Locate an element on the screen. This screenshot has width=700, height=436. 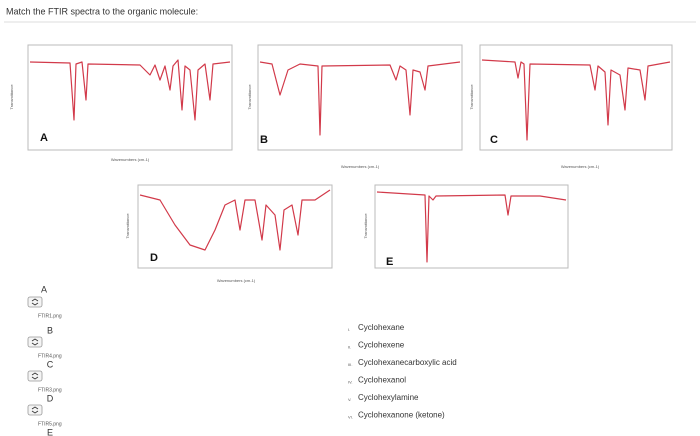
molecule-name: Cyclohexanol is located at coordinates (382, 380).